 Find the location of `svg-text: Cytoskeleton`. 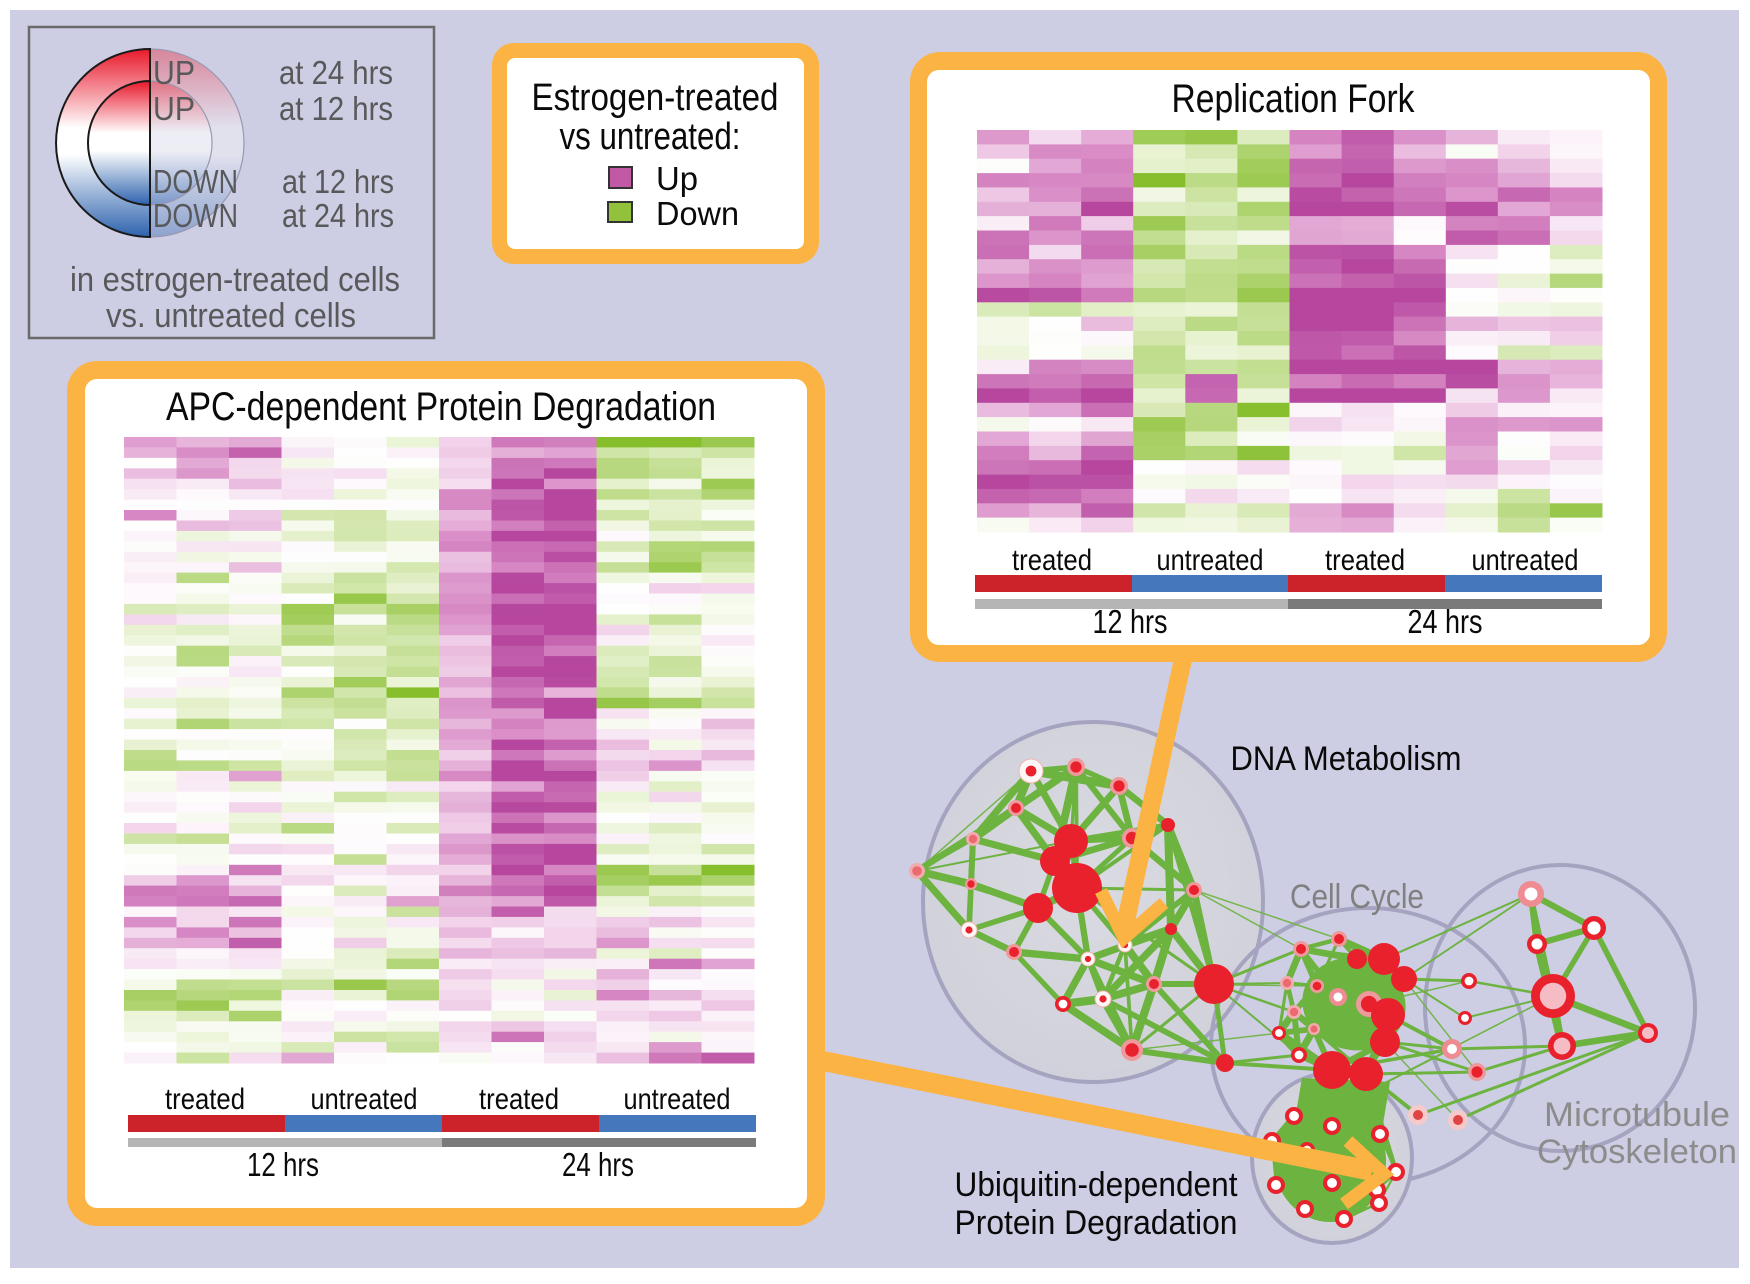

svg-text: Cytoskeleton is located at coordinates (1637, 1152).